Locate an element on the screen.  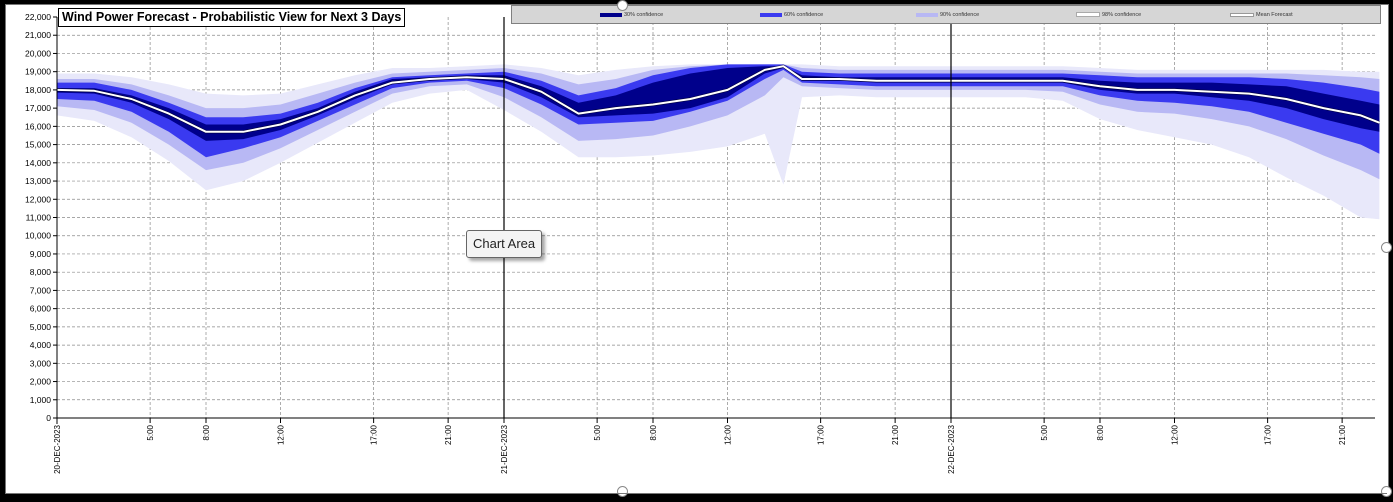
y-tick-label: 12,000 is located at coordinates (38, 199).